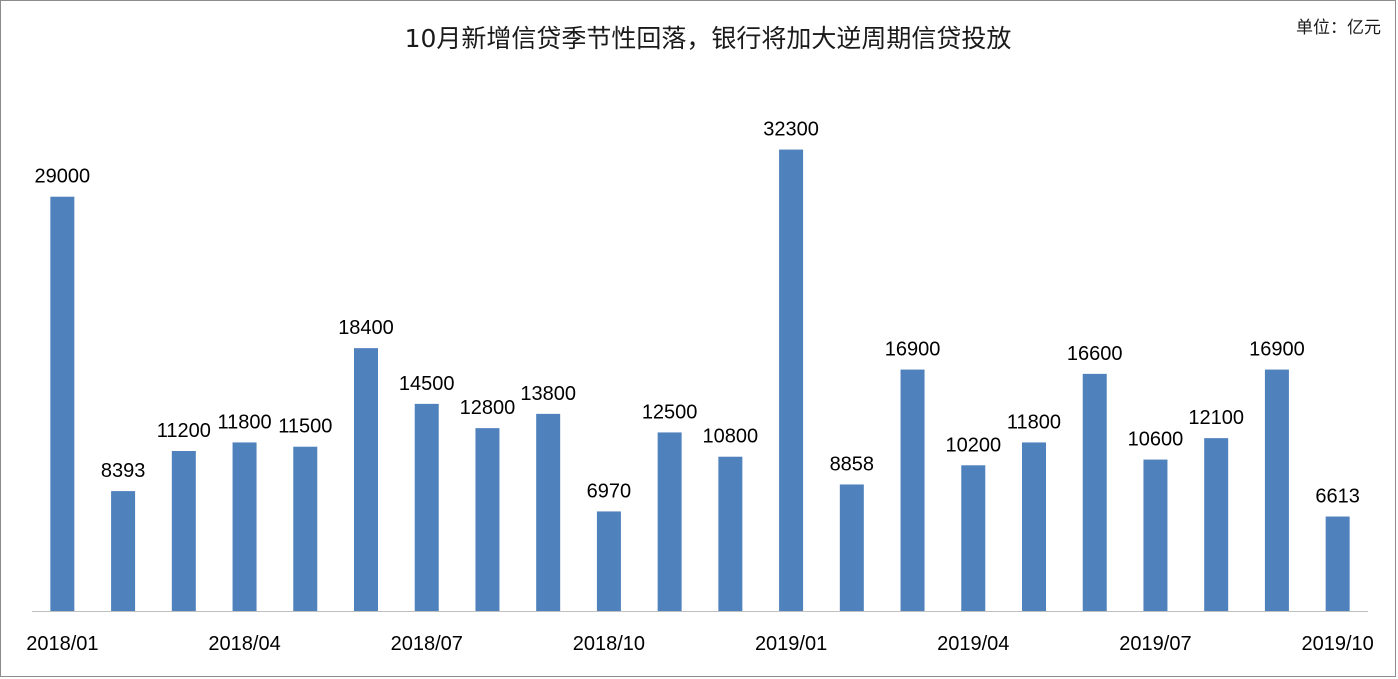  What do you see at coordinates (913, 350) in the screenshot?
I see `data-label-2019/03: 16900` at bounding box center [913, 350].